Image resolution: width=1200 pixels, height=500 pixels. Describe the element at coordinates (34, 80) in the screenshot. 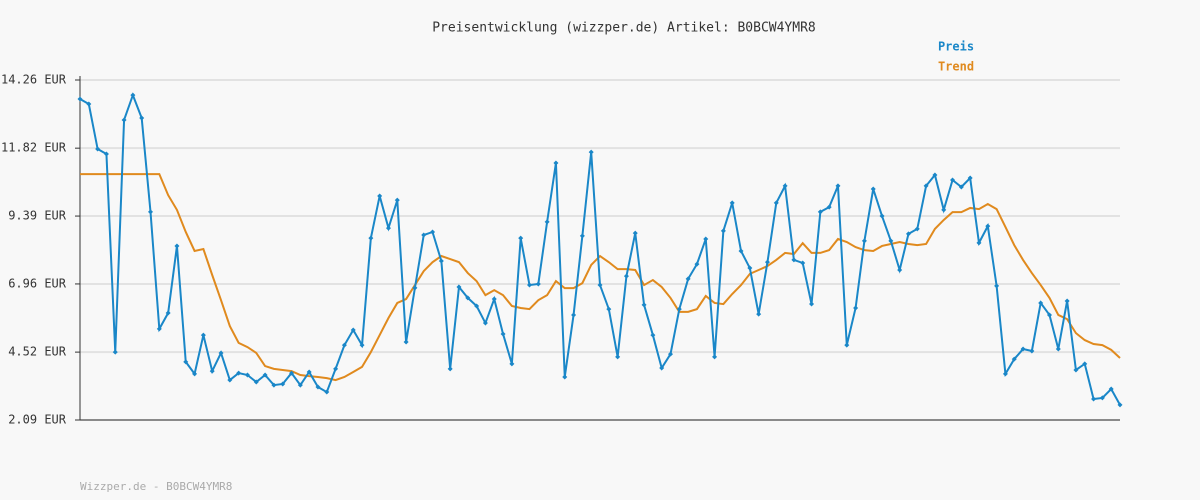

I see `y-tick-label: 14.26 EUR` at that location.